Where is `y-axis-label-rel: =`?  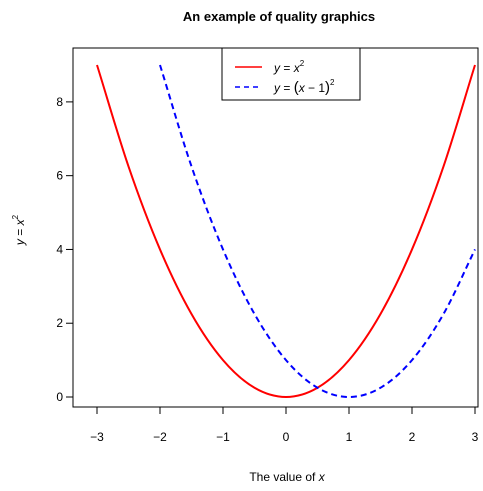
y-axis-label-rel: = is located at coordinates (20, 232).